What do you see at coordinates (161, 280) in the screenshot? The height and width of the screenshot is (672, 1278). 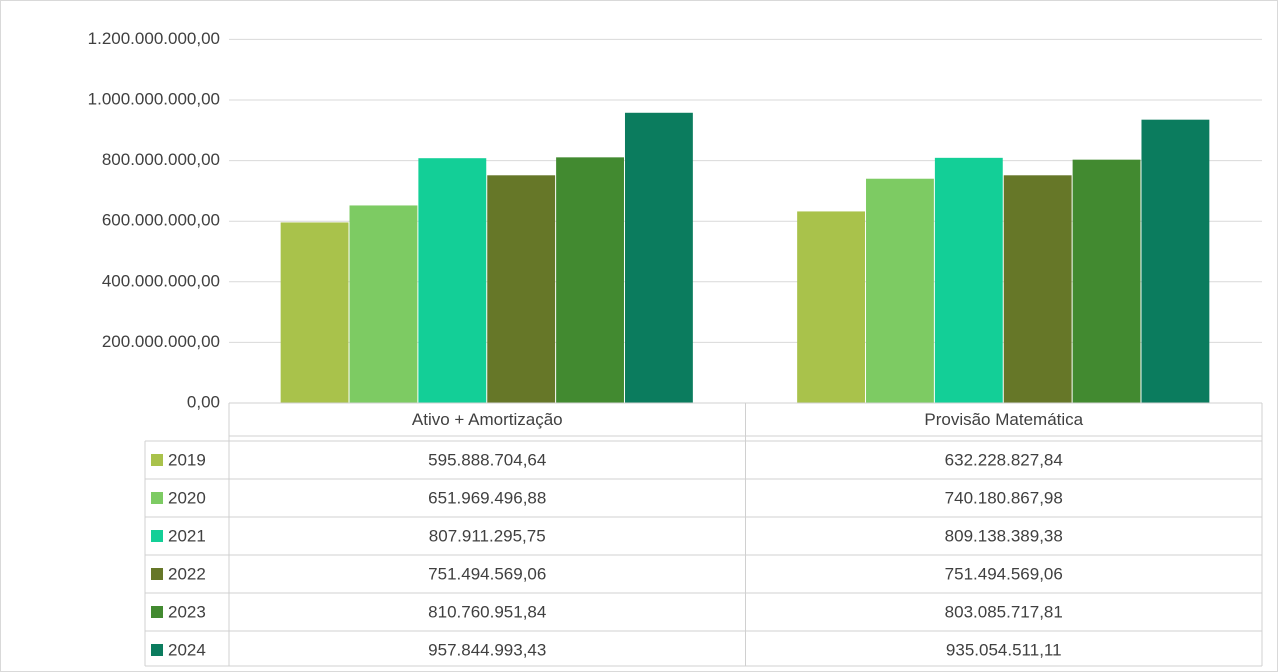 I see `y-tick-label: 400.000.000,00` at bounding box center [161, 280].